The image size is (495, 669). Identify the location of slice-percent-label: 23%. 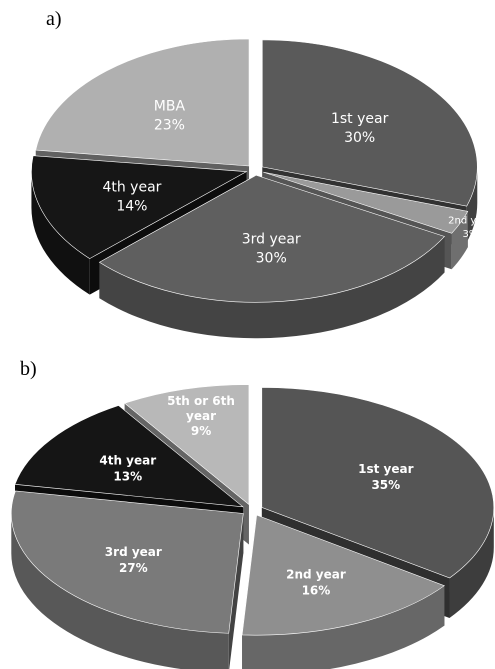
(169, 125).